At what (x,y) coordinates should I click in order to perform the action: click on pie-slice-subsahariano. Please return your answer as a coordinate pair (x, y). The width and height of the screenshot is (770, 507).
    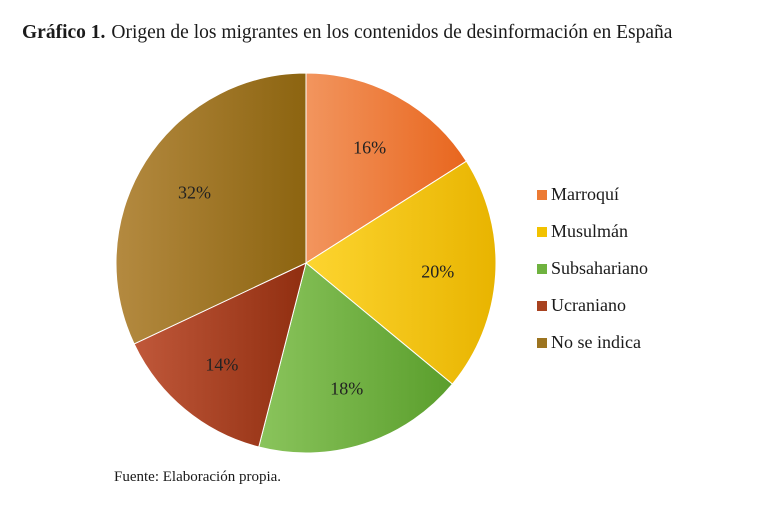
    Looking at the image, I should click on (356, 358).